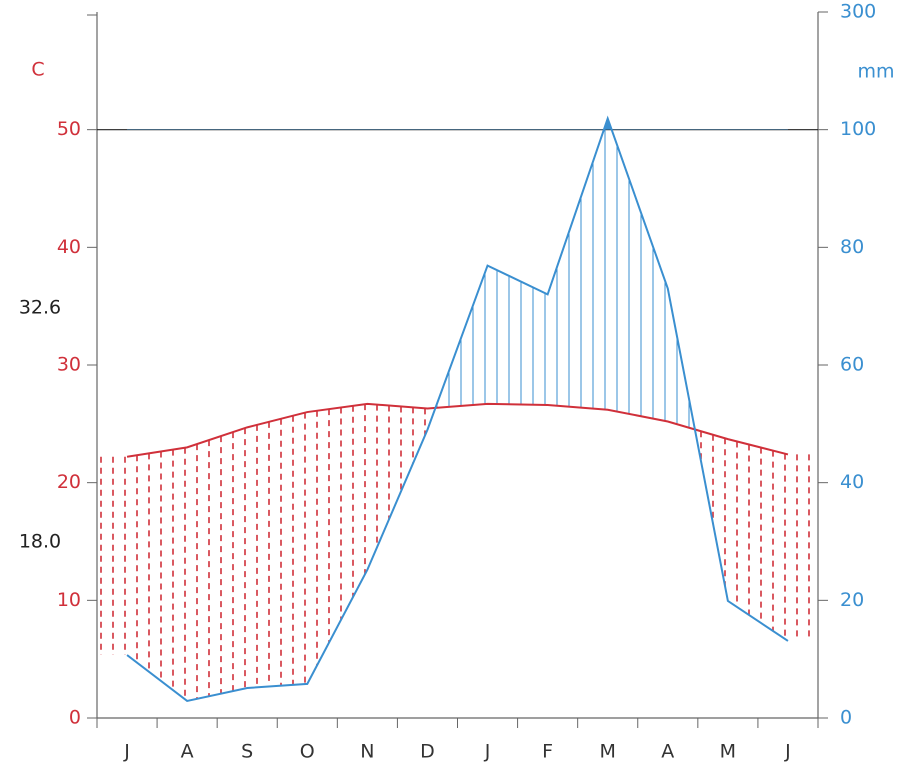  Describe the element at coordinates (69, 247) in the screenshot. I see `y-tick-label: 40` at that location.